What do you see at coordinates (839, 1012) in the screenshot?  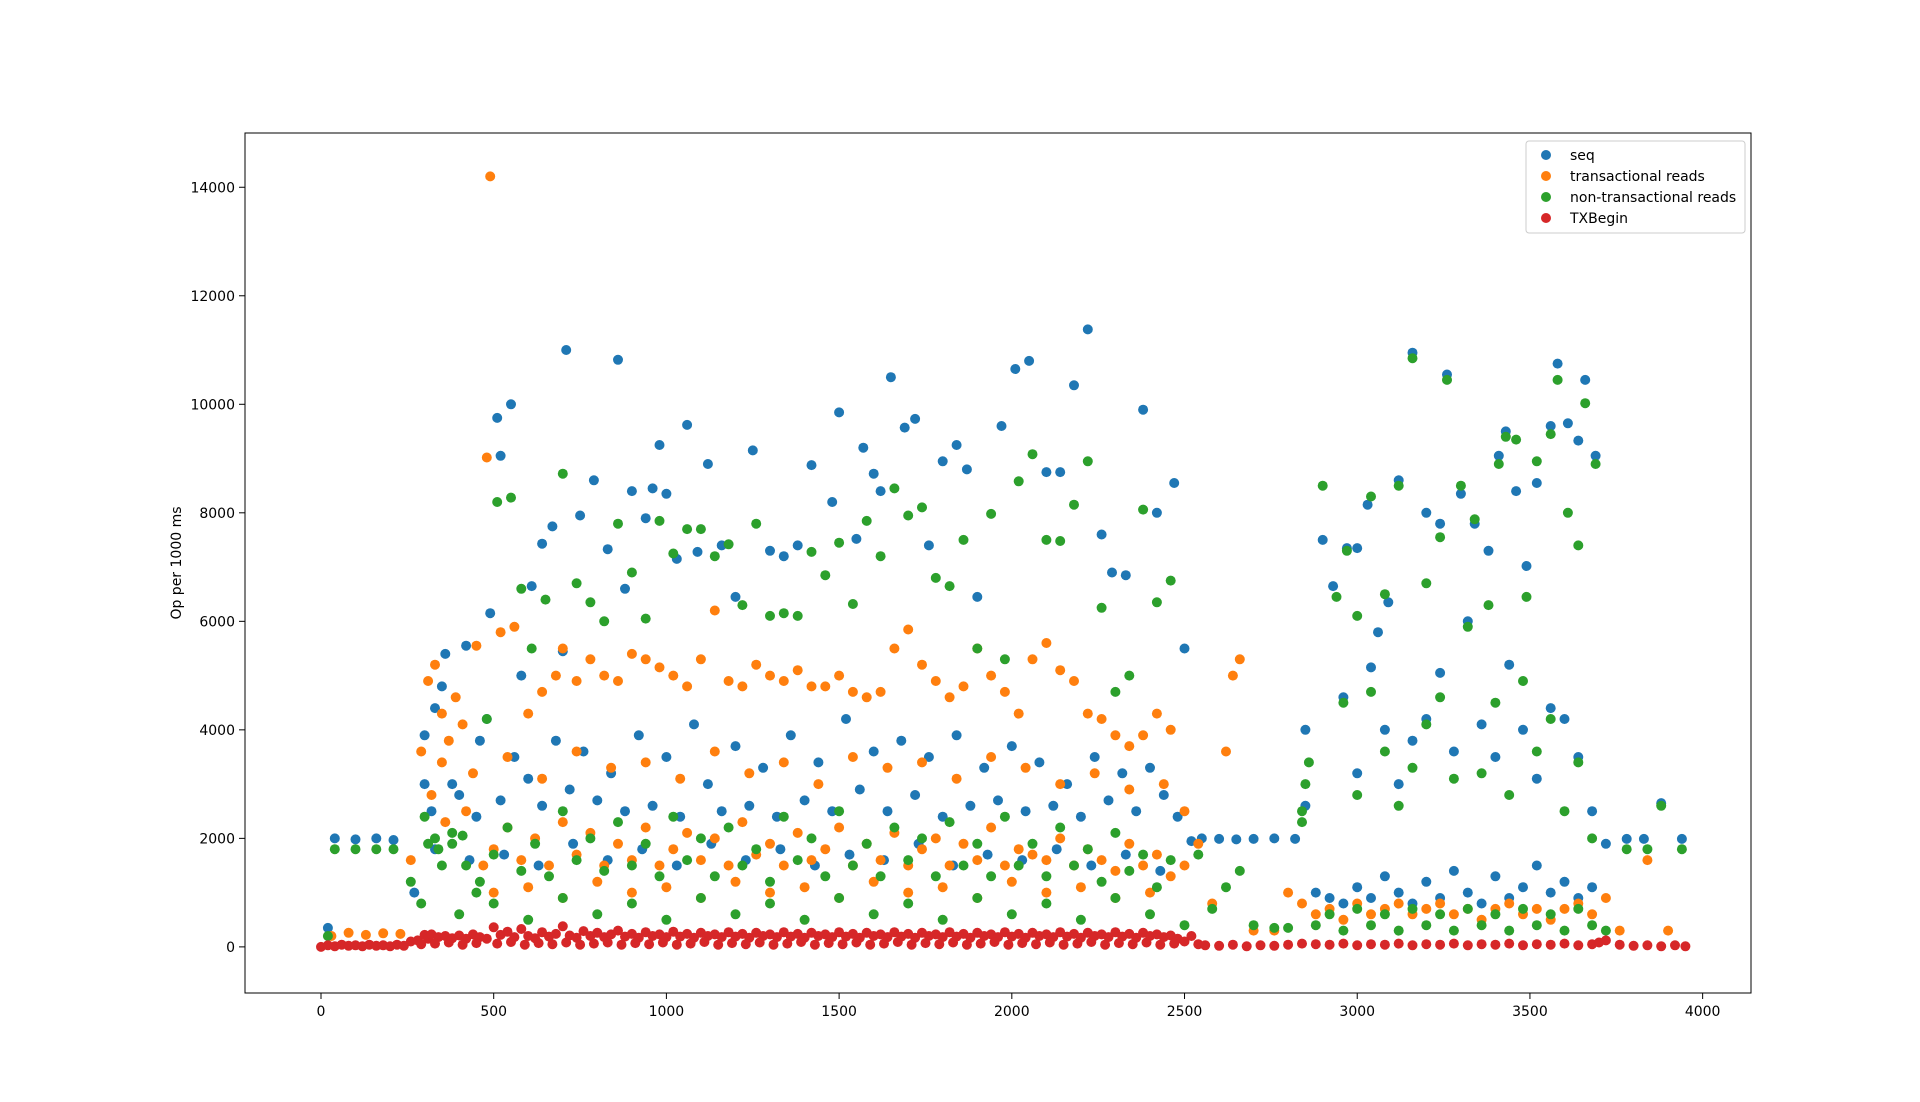 I see `x-tick-label: 1500` at bounding box center [839, 1012].